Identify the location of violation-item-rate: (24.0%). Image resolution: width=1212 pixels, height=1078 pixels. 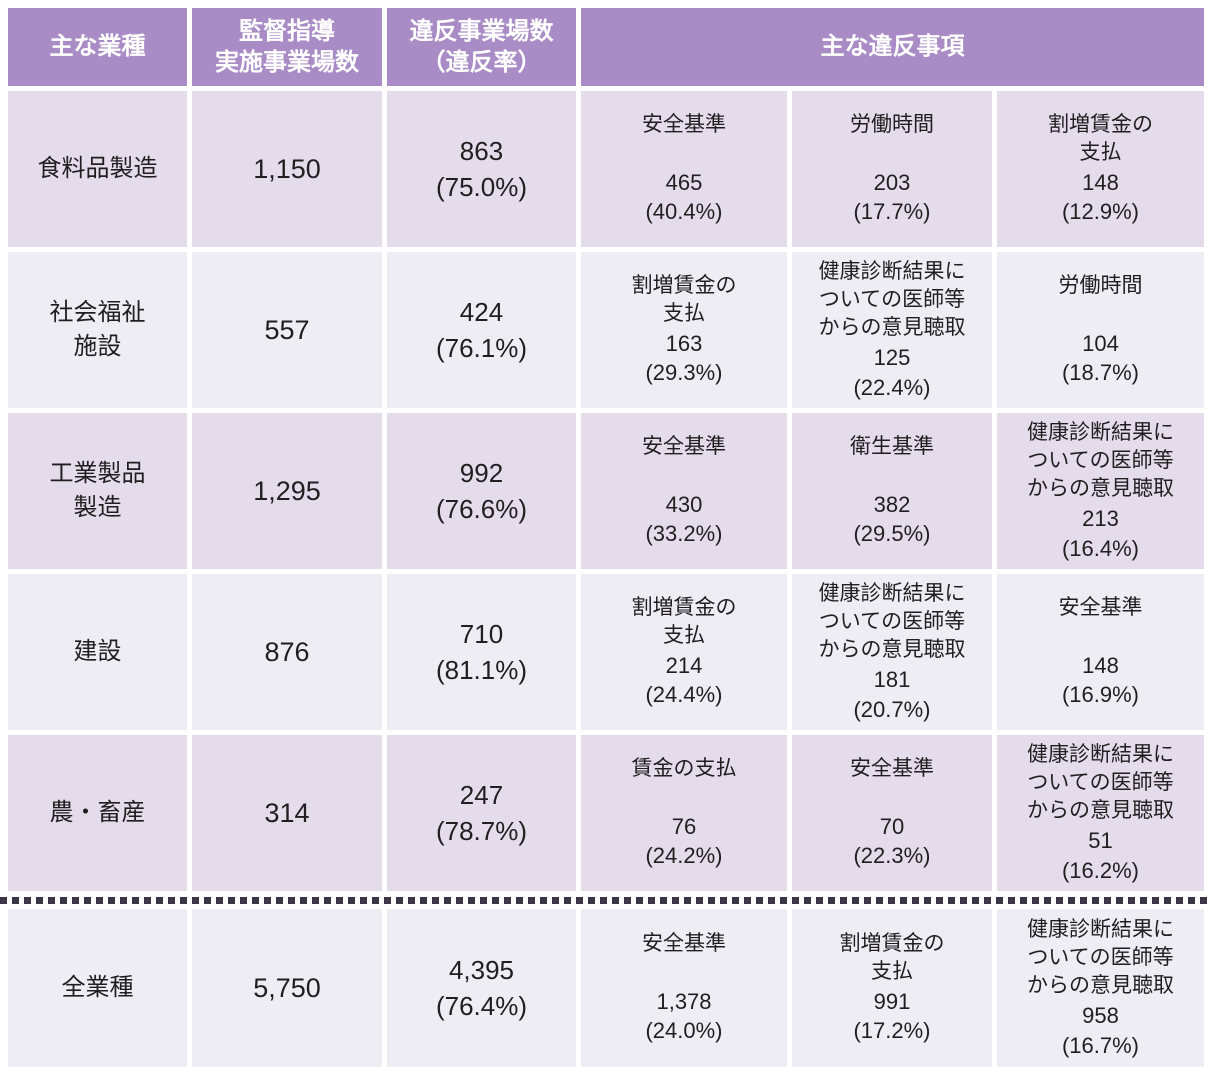
(684, 1031).